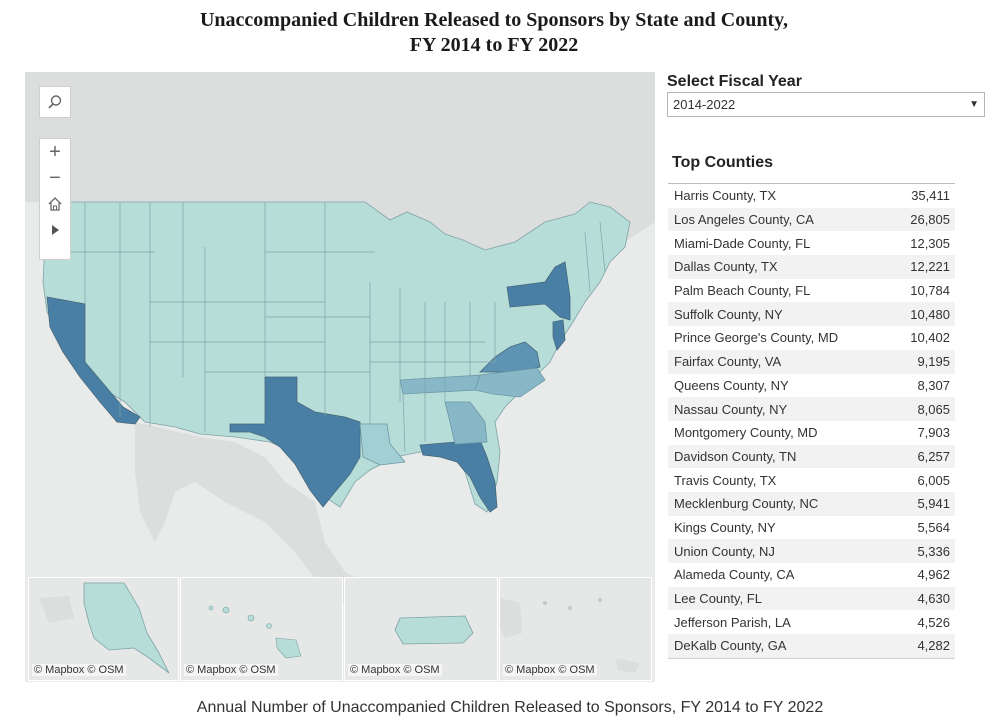  Describe the element at coordinates (732, 622) in the screenshot. I see `county-name: Jefferson Parish, LA` at that location.